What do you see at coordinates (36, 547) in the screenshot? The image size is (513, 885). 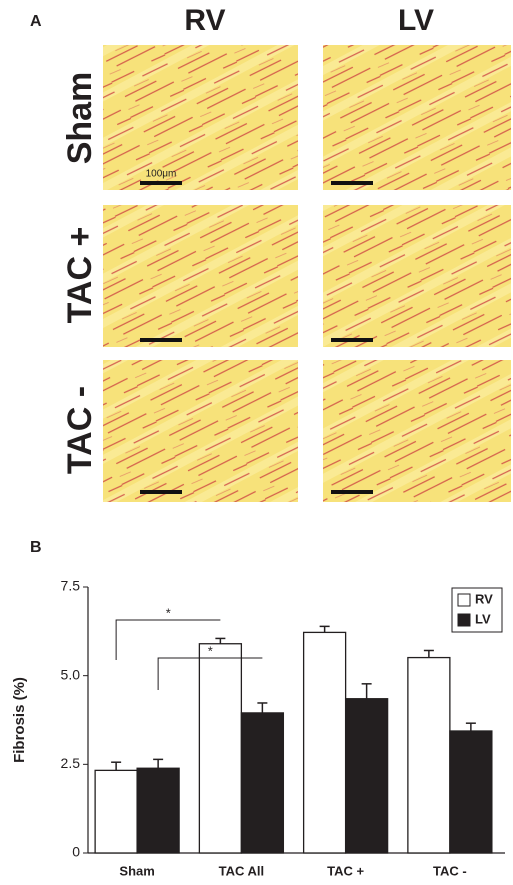 I see `panel-label: B` at bounding box center [36, 547].